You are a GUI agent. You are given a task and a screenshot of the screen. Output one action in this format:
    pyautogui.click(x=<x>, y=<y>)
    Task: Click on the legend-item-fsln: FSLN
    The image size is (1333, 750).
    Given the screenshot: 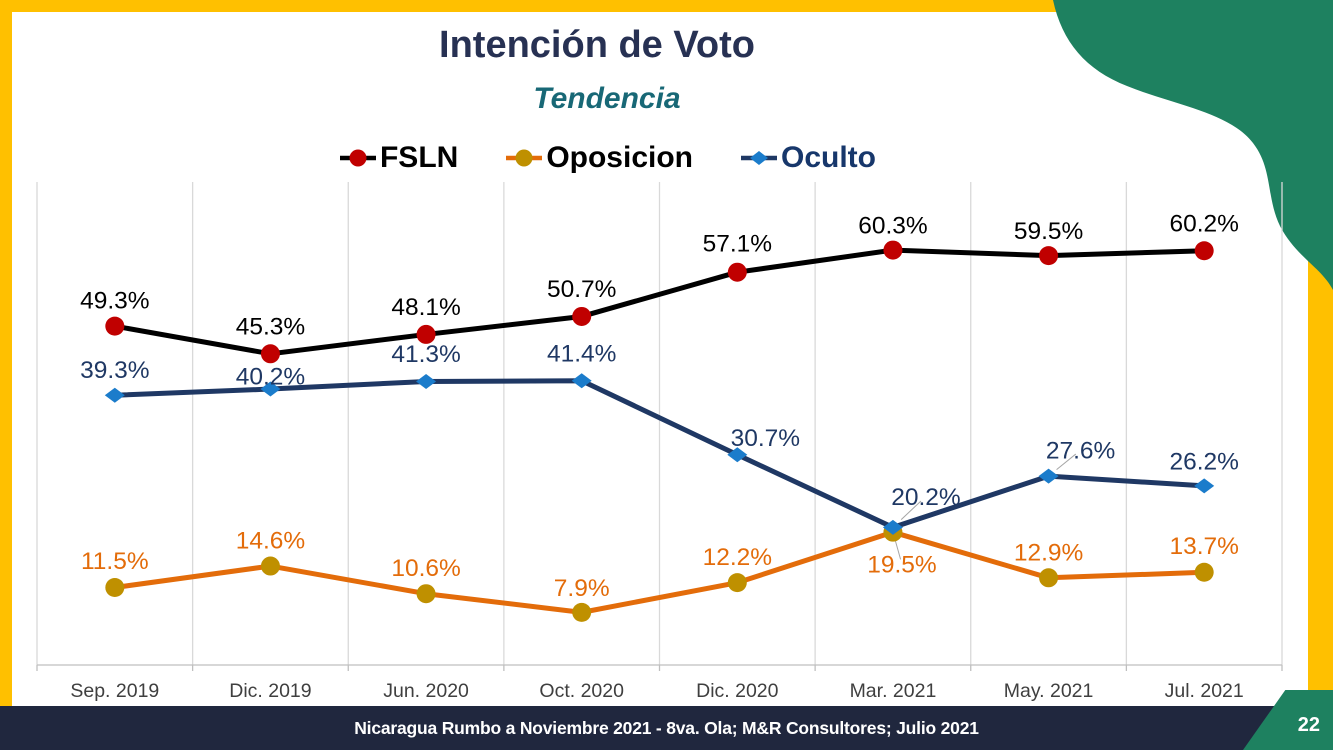 What is the action you would take?
    pyautogui.click(x=398, y=158)
    